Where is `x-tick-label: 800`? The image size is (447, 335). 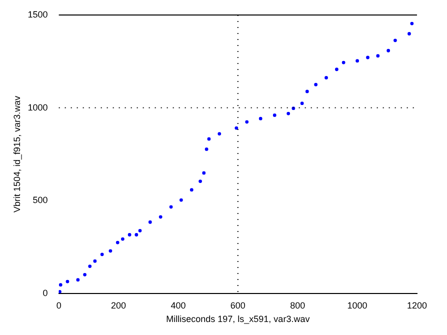
x-tick-label: 800 is located at coordinates (298, 305).